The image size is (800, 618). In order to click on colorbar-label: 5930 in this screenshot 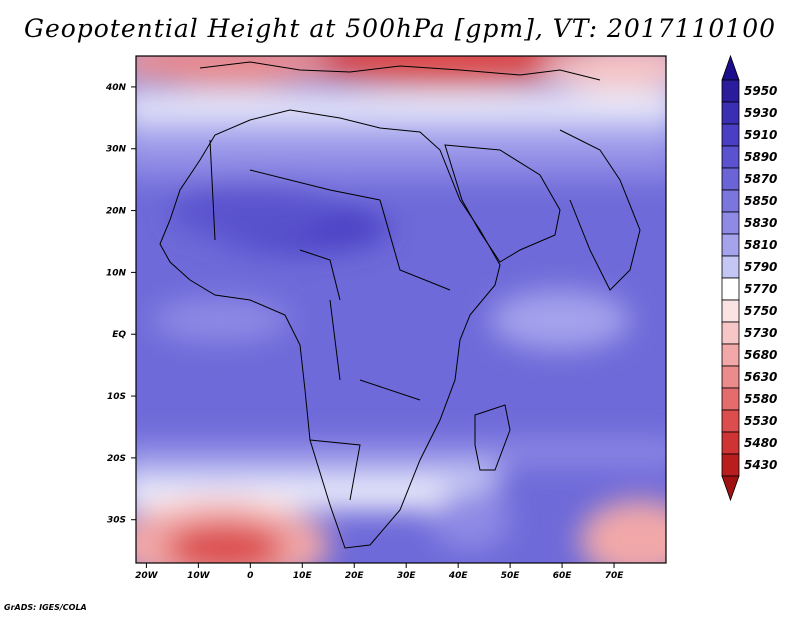, I will do `click(760, 113)`.